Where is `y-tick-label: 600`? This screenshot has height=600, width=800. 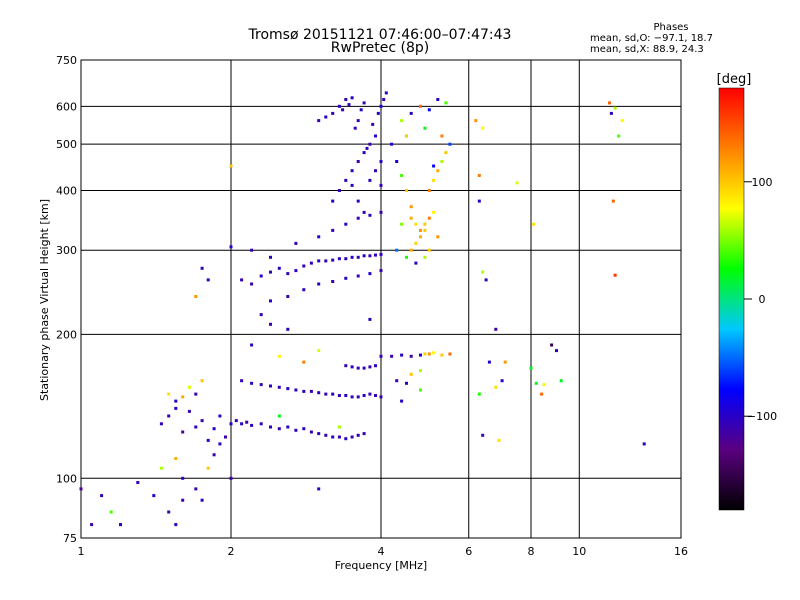
y-tick-label: 600 is located at coordinates (66, 106).